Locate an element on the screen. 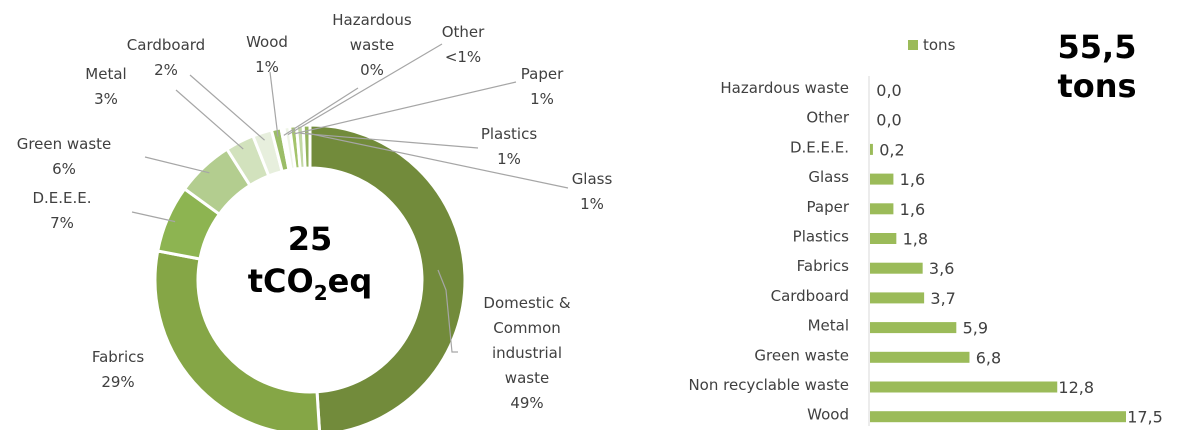 This screenshot has width=1192, height=430. donut-pct-wood: 1% is located at coordinates (267, 67).